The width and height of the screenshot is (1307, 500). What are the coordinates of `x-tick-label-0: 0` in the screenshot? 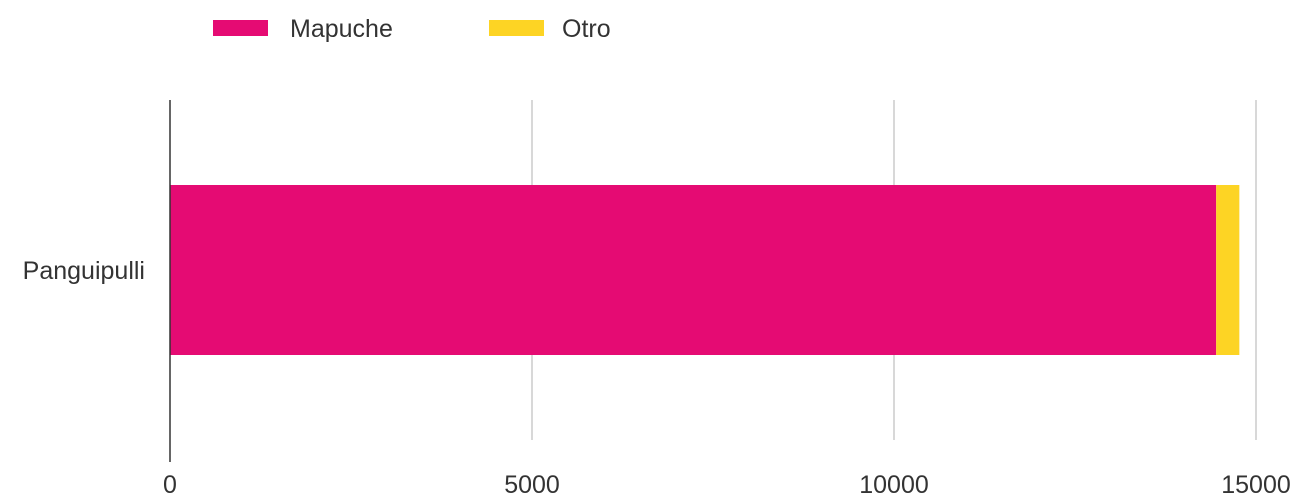 It's located at (170, 485).